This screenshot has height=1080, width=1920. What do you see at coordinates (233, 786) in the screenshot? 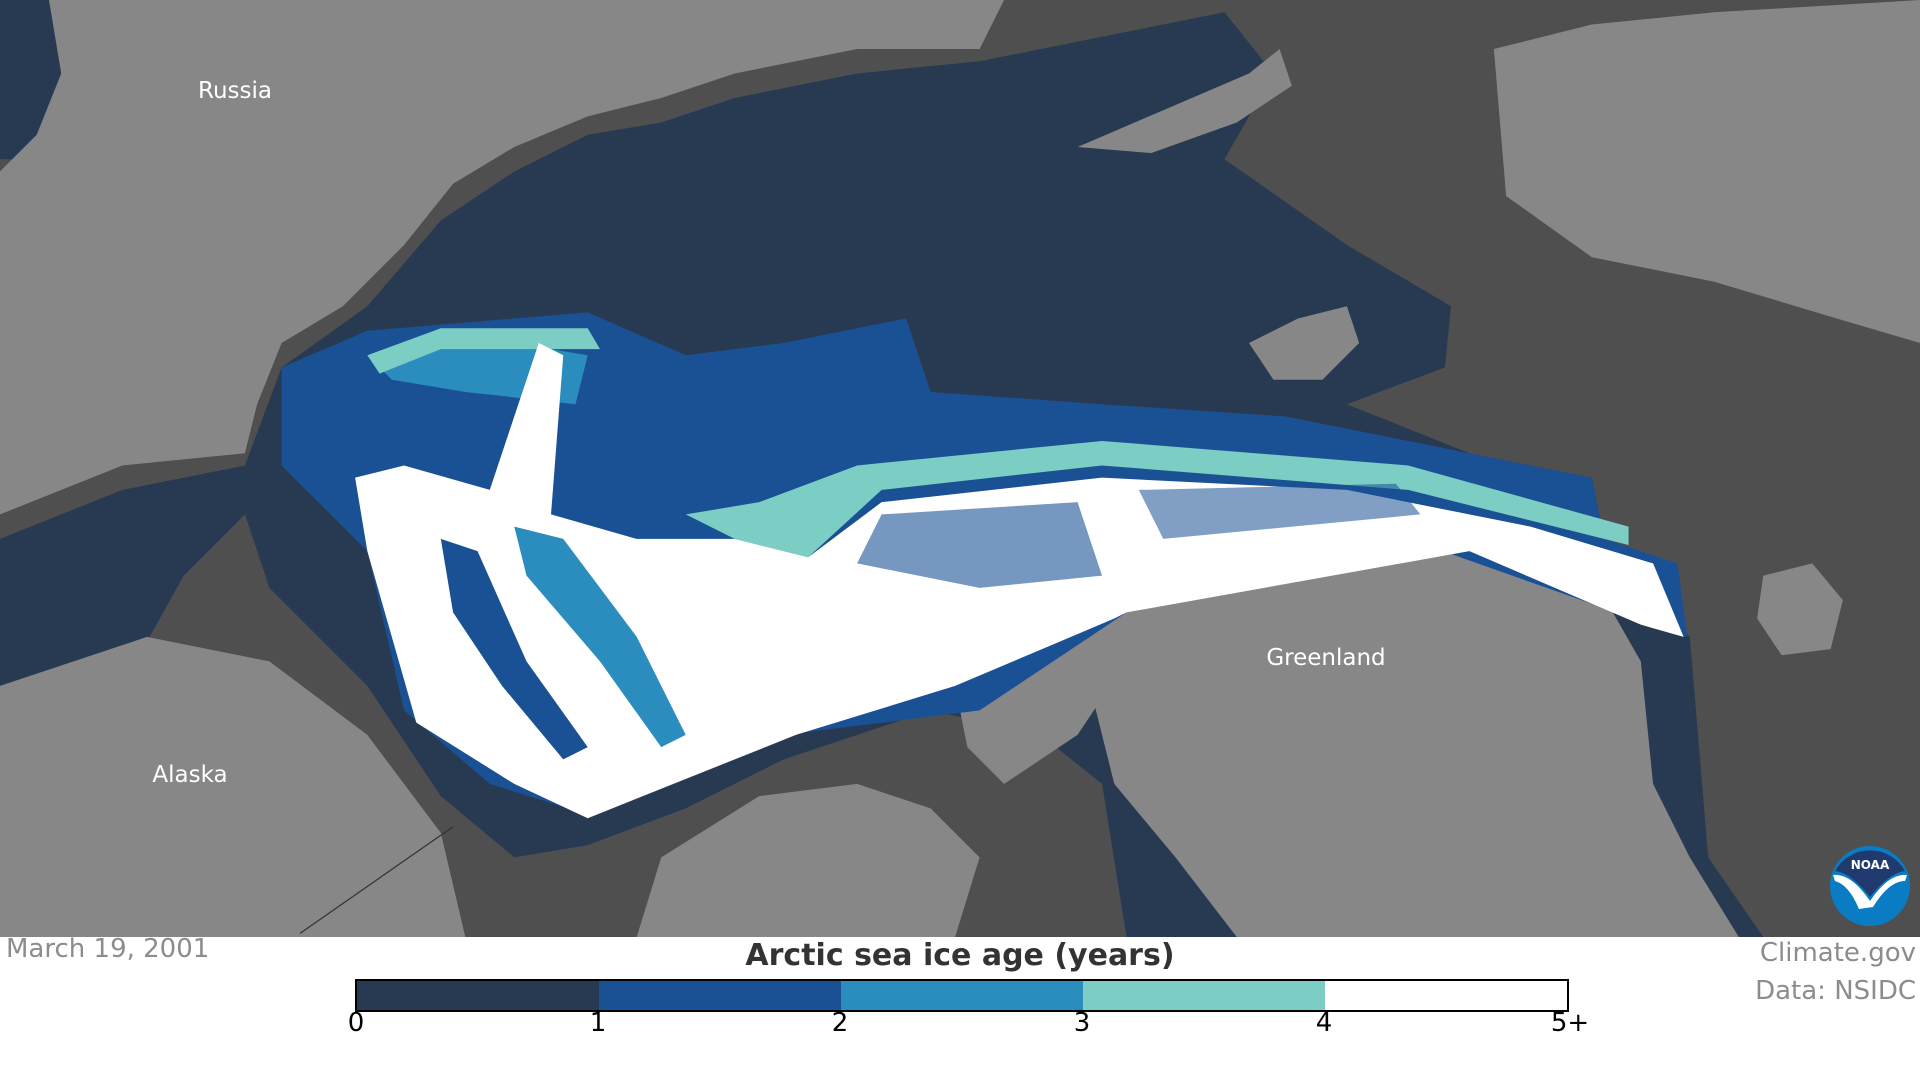
I see `land-alaska` at bounding box center [233, 786].